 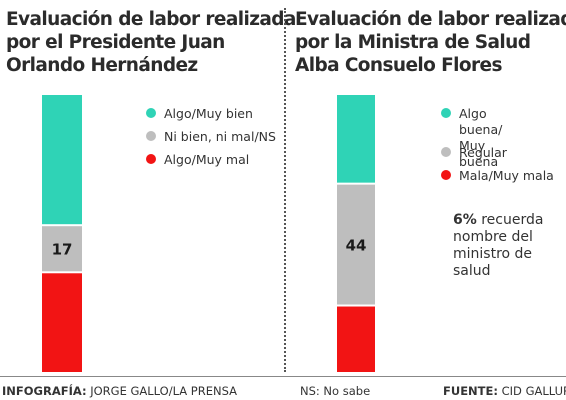 I want to click on footer-credit-value: JORGE GALLO/LA PRENSA, so click(x=163, y=391).